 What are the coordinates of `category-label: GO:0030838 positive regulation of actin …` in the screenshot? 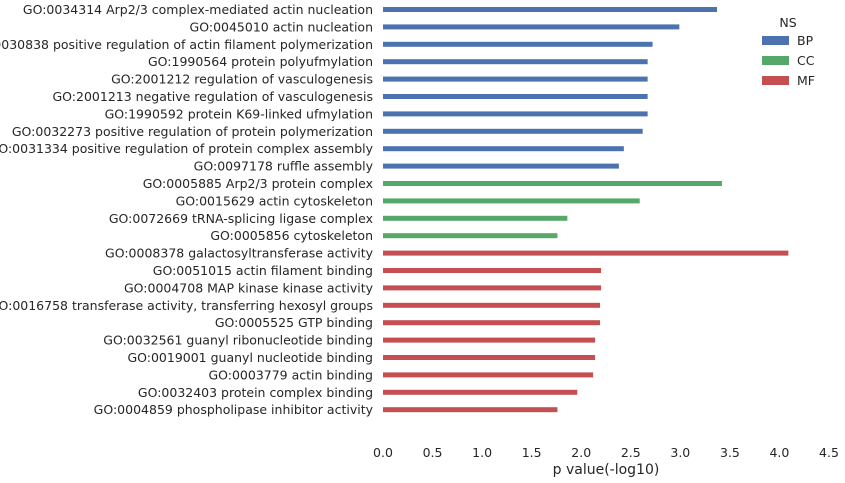 It's located at (186, 44).